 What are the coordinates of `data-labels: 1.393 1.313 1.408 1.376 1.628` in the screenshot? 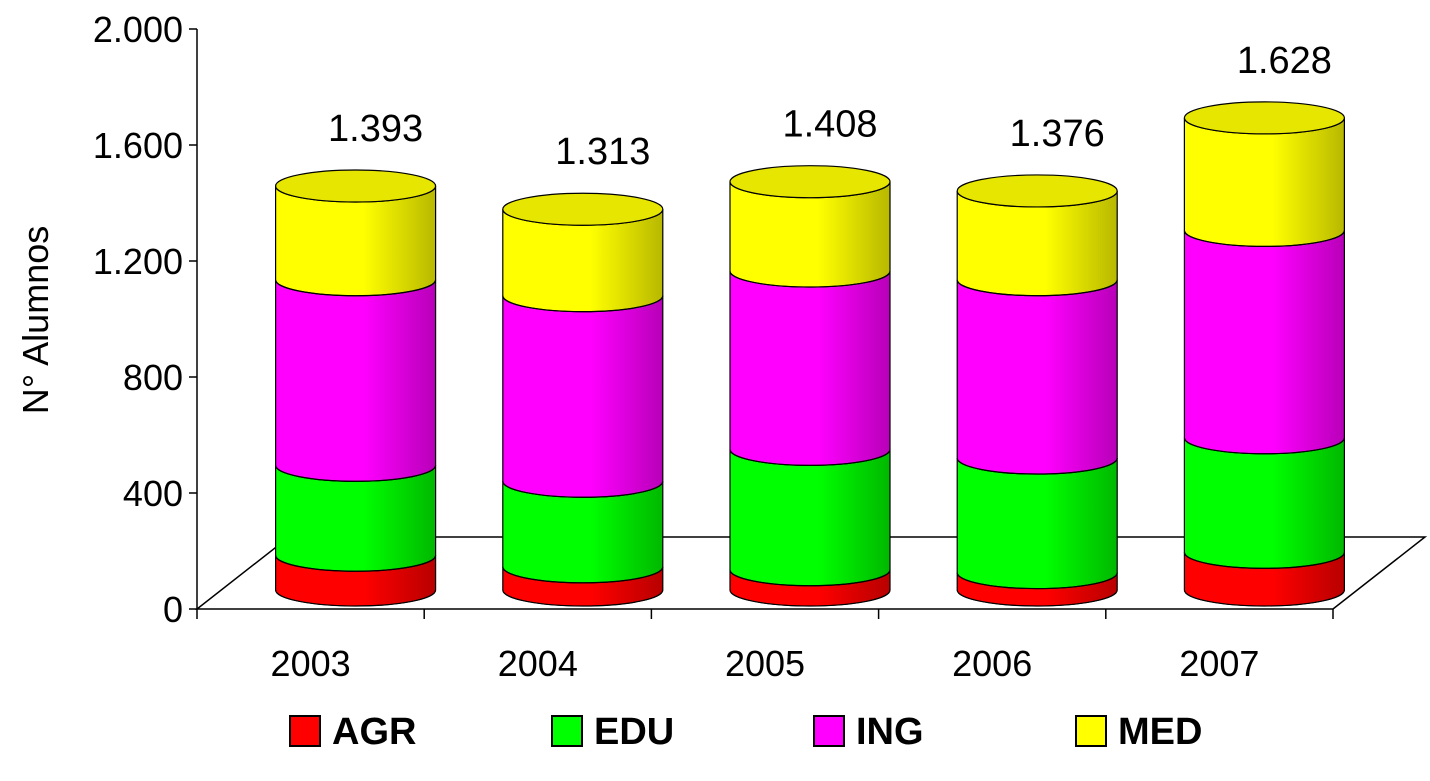 It's located at (830, 106).